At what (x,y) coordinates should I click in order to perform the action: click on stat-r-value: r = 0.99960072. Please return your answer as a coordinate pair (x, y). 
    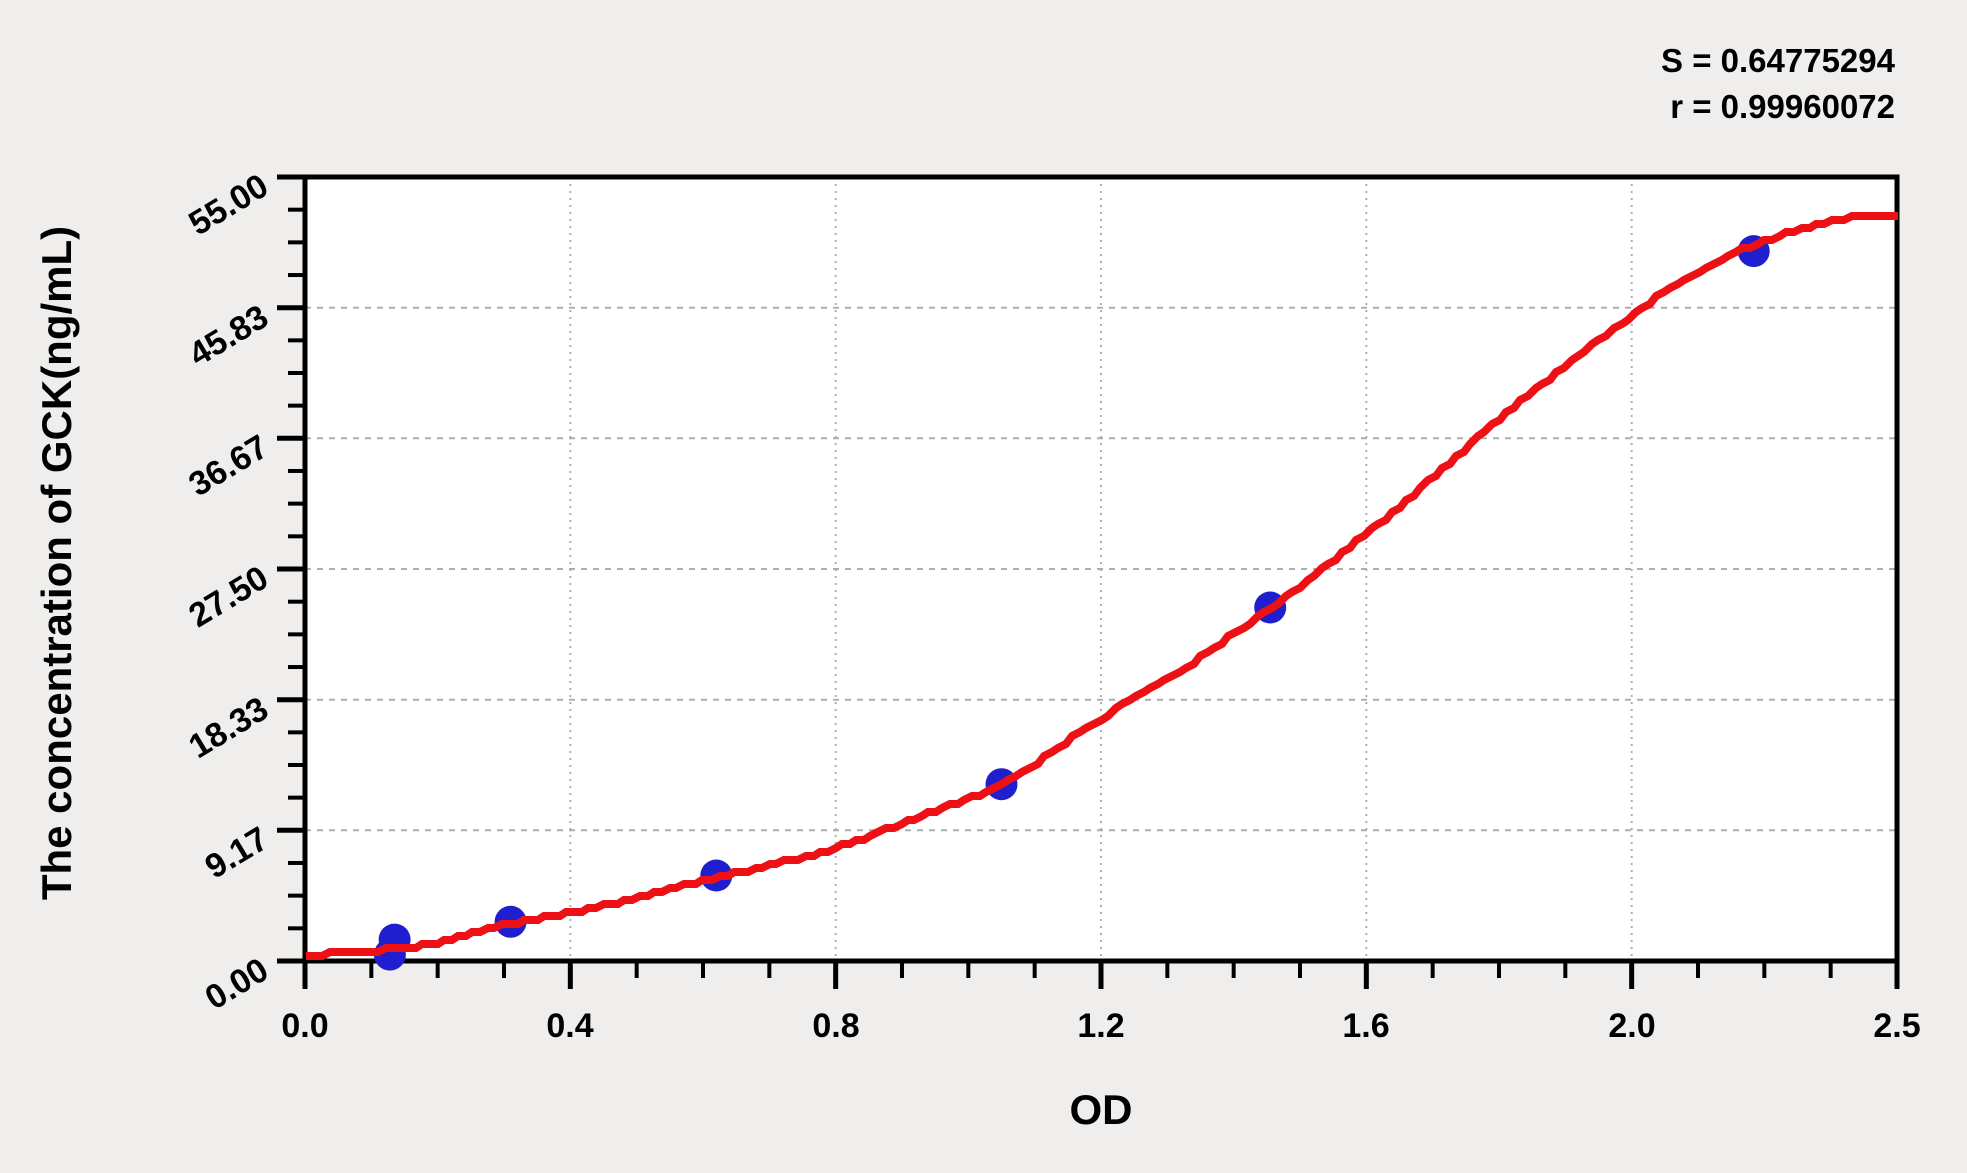
    Looking at the image, I should click on (1782, 106).